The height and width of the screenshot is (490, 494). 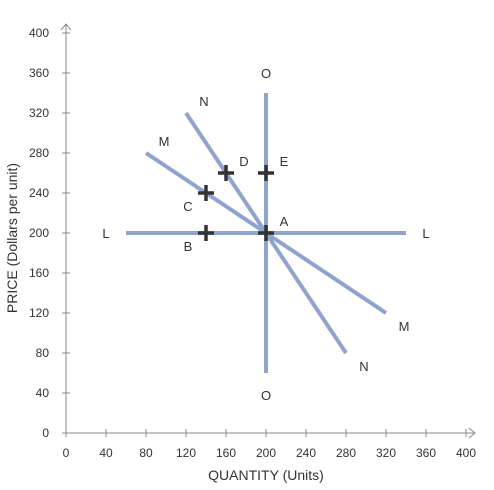 I want to click on point-label-d: D, so click(x=243, y=161).